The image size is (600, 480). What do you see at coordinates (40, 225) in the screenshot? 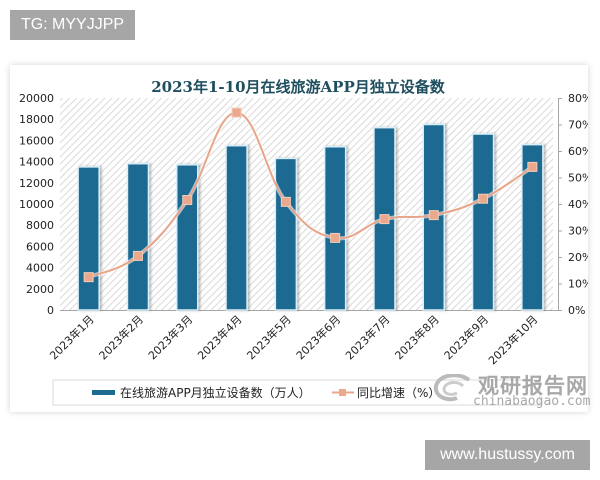
I see `left-tick-label: 8000` at bounding box center [40, 225].